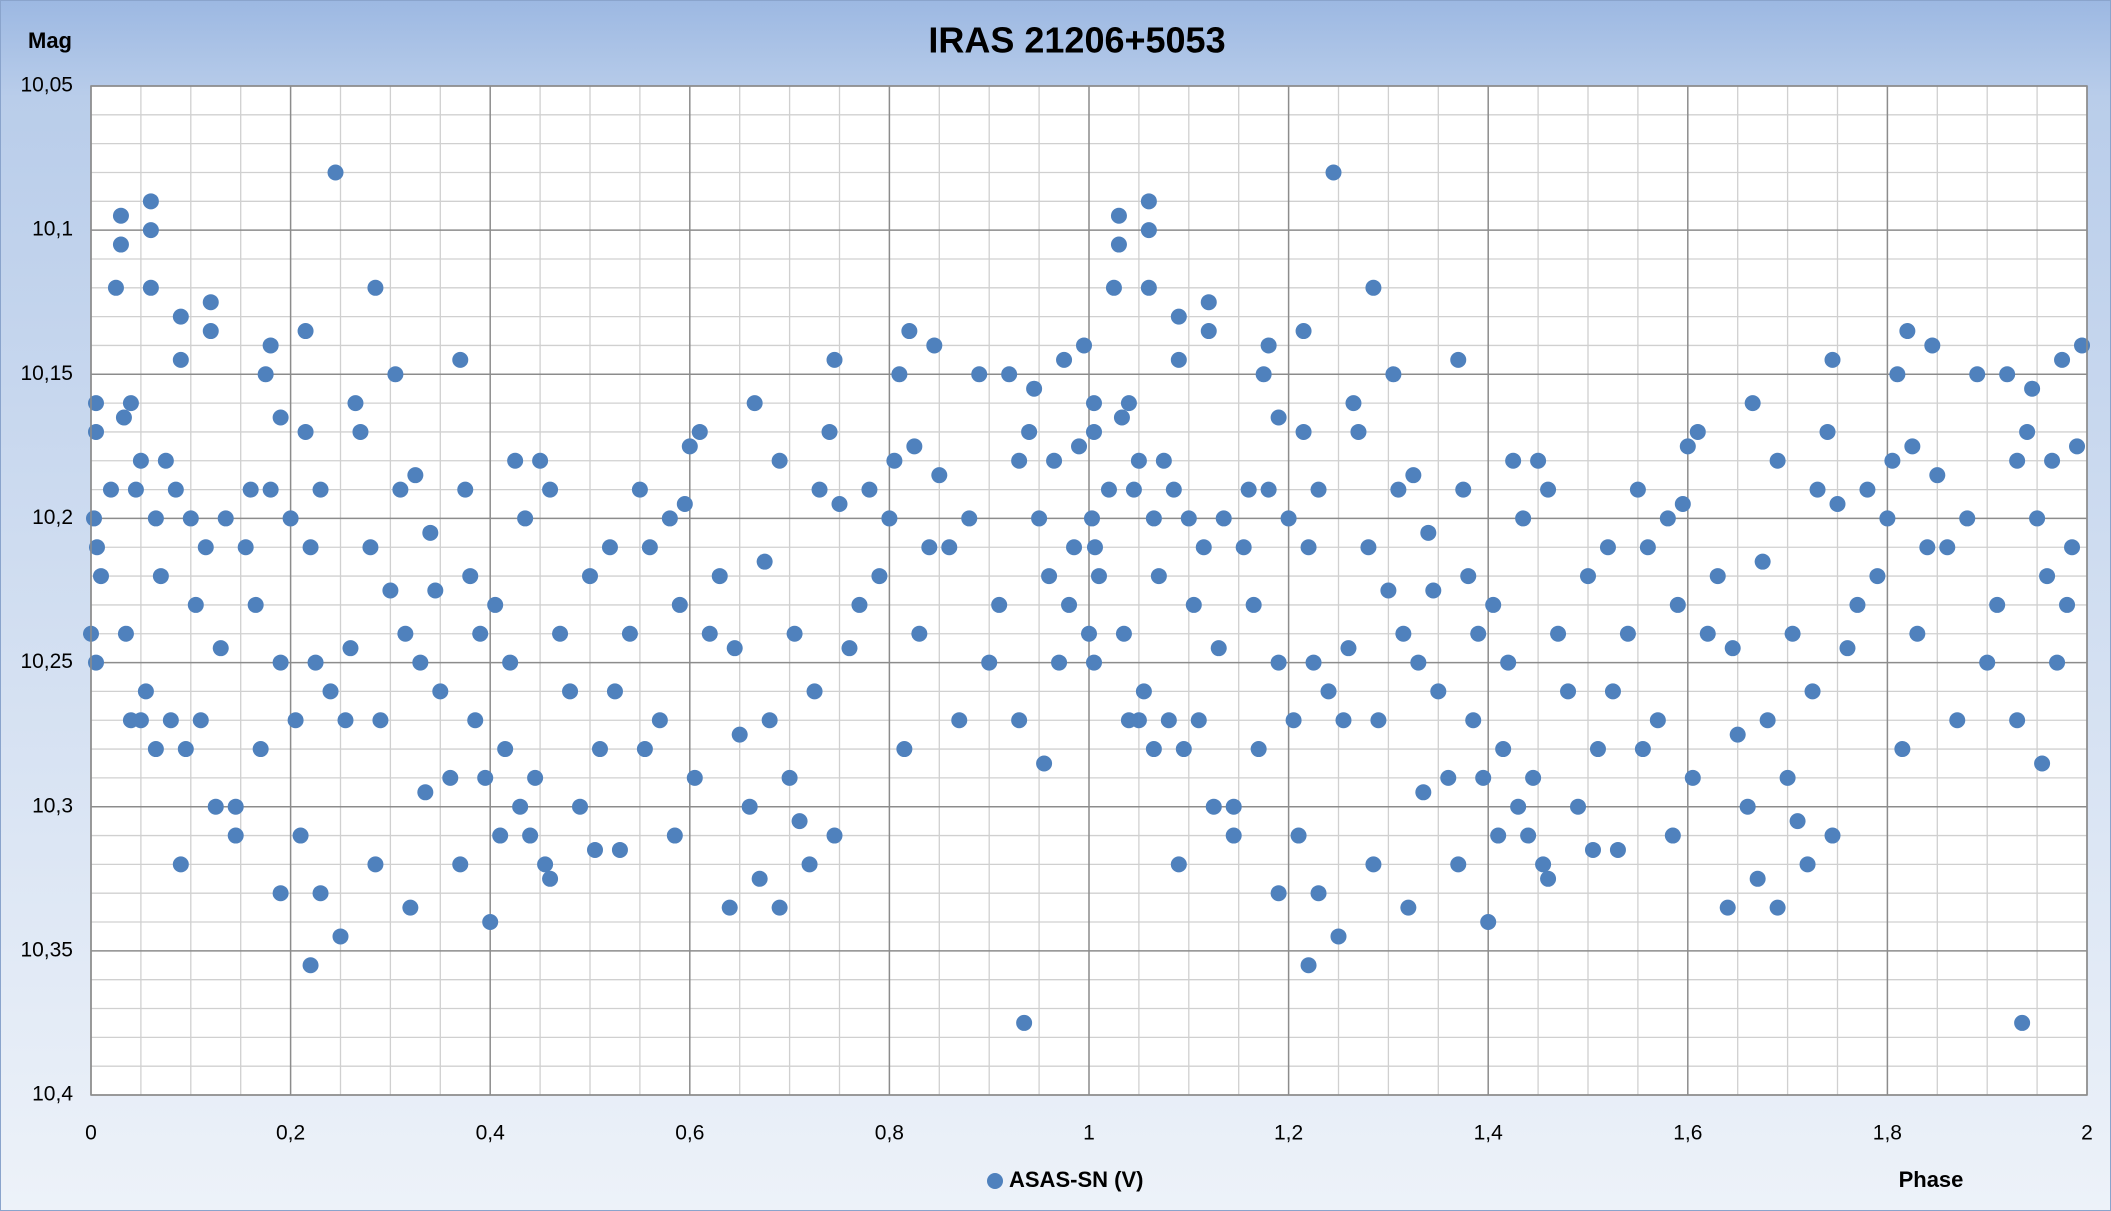  Describe the element at coordinates (46, 373) in the screenshot. I see `y-tick-label: 10,15` at that location.